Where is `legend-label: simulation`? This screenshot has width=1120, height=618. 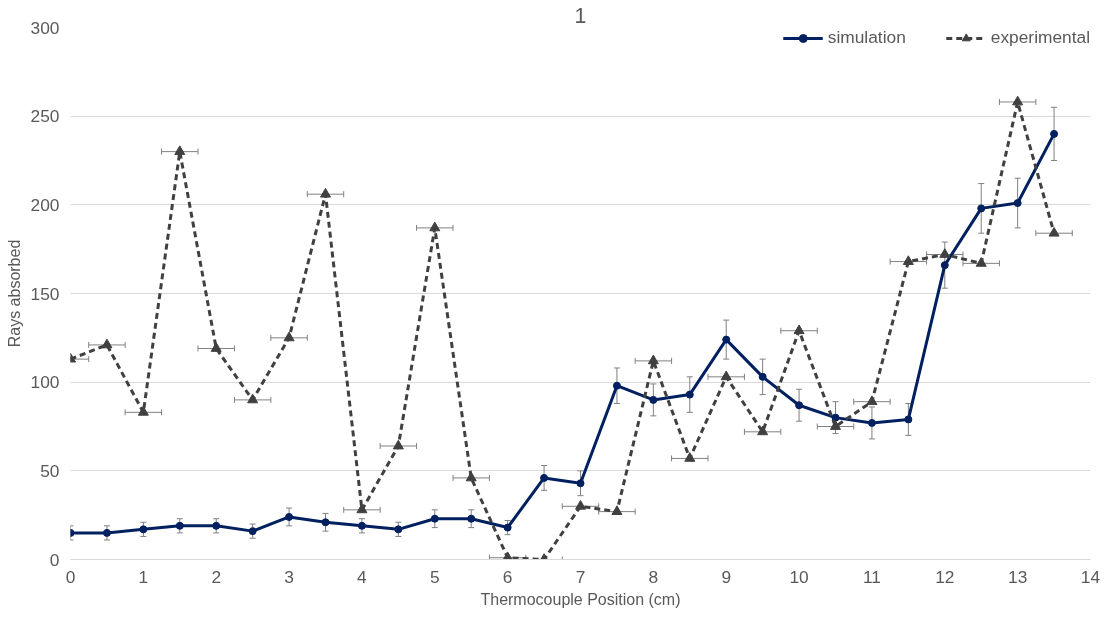
legend-label: simulation is located at coordinates (866, 37).